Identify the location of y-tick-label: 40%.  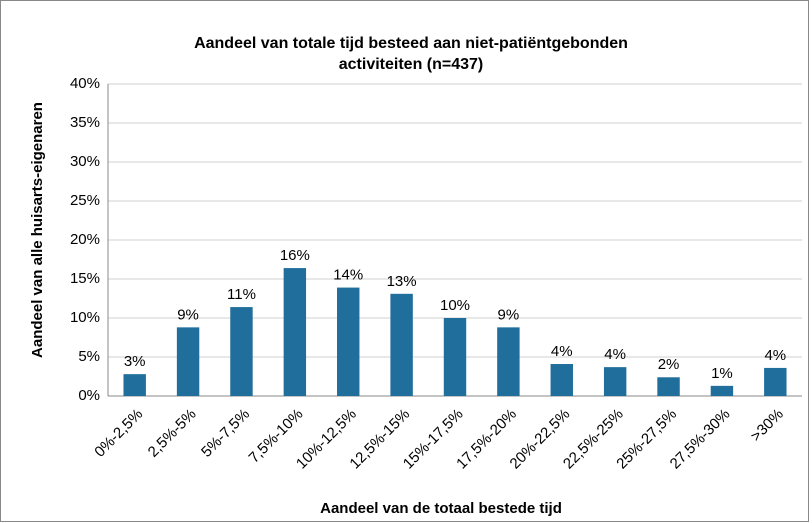
(85, 83).